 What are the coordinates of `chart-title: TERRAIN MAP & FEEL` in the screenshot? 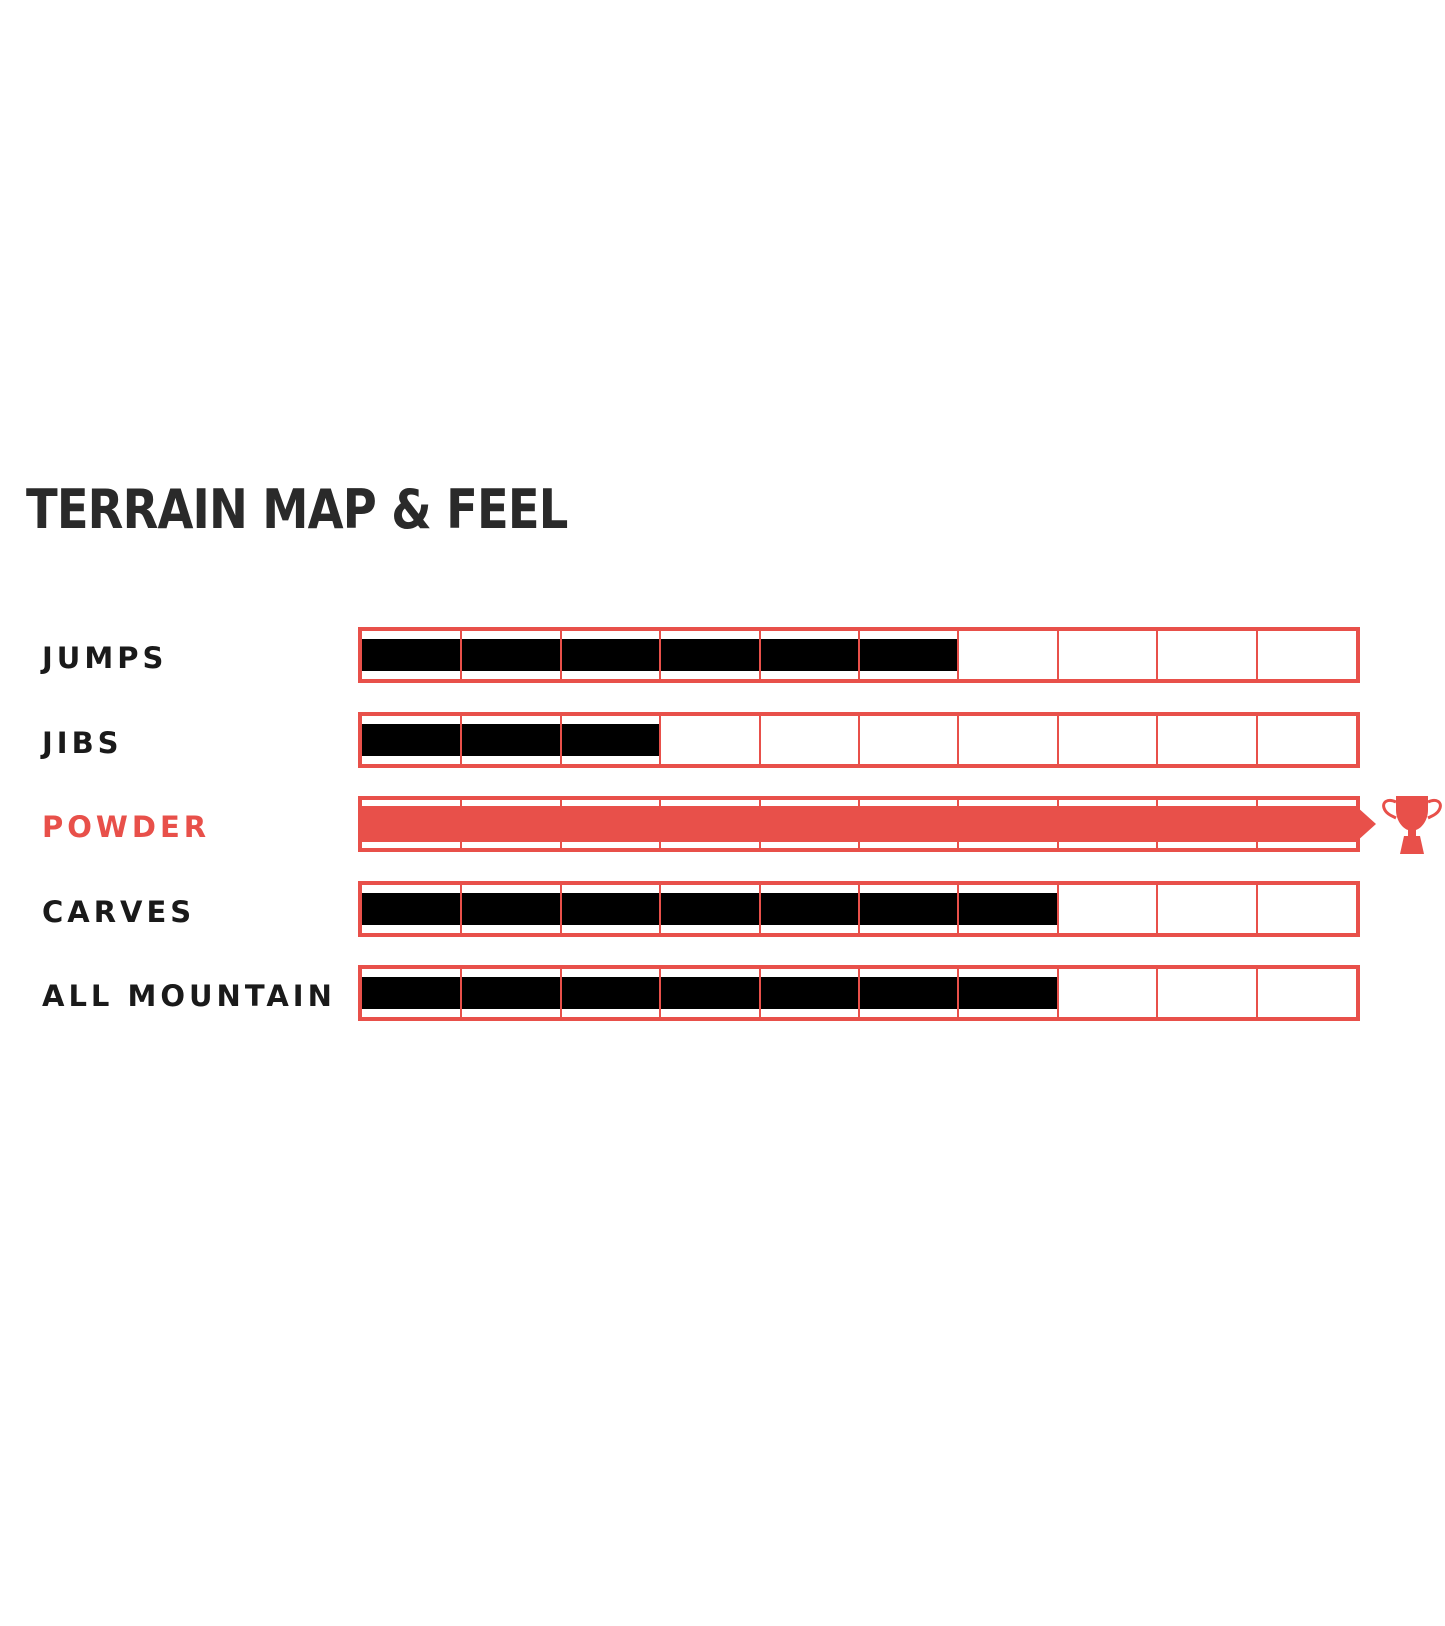 It's located at (297, 509).